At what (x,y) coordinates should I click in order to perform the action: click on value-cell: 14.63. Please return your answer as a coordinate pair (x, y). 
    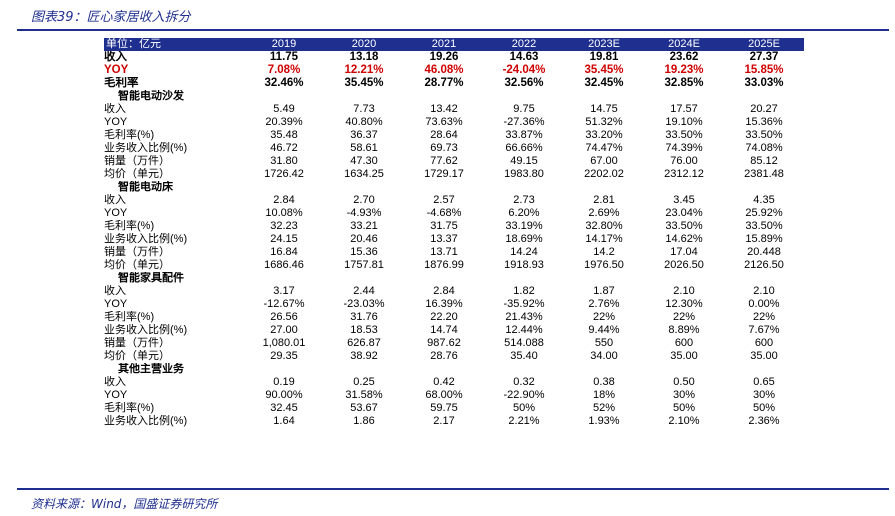
    Looking at the image, I should click on (524, 57).